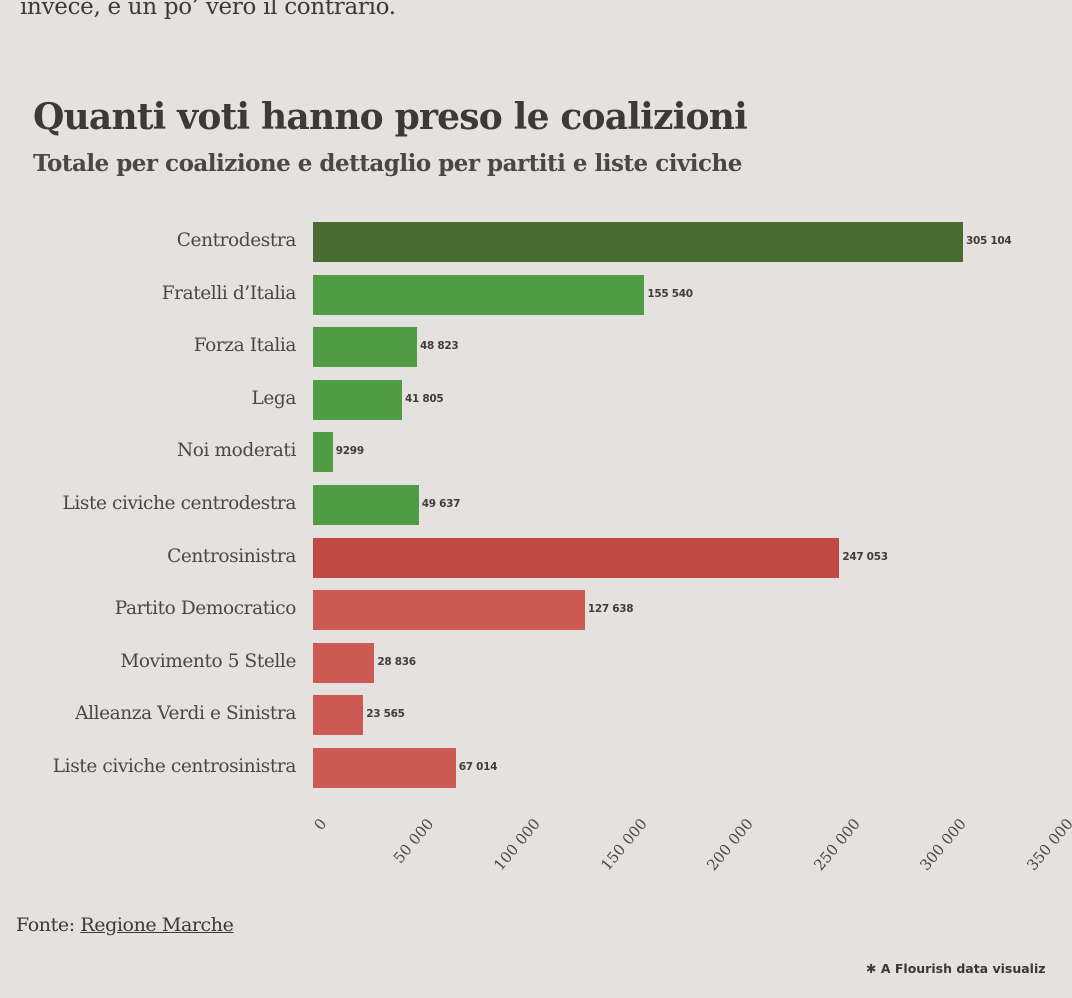 The image size is (1072, 998). I want to click on bar-row: Liste civiche centrosinistra 67 014, so click(536, 768).